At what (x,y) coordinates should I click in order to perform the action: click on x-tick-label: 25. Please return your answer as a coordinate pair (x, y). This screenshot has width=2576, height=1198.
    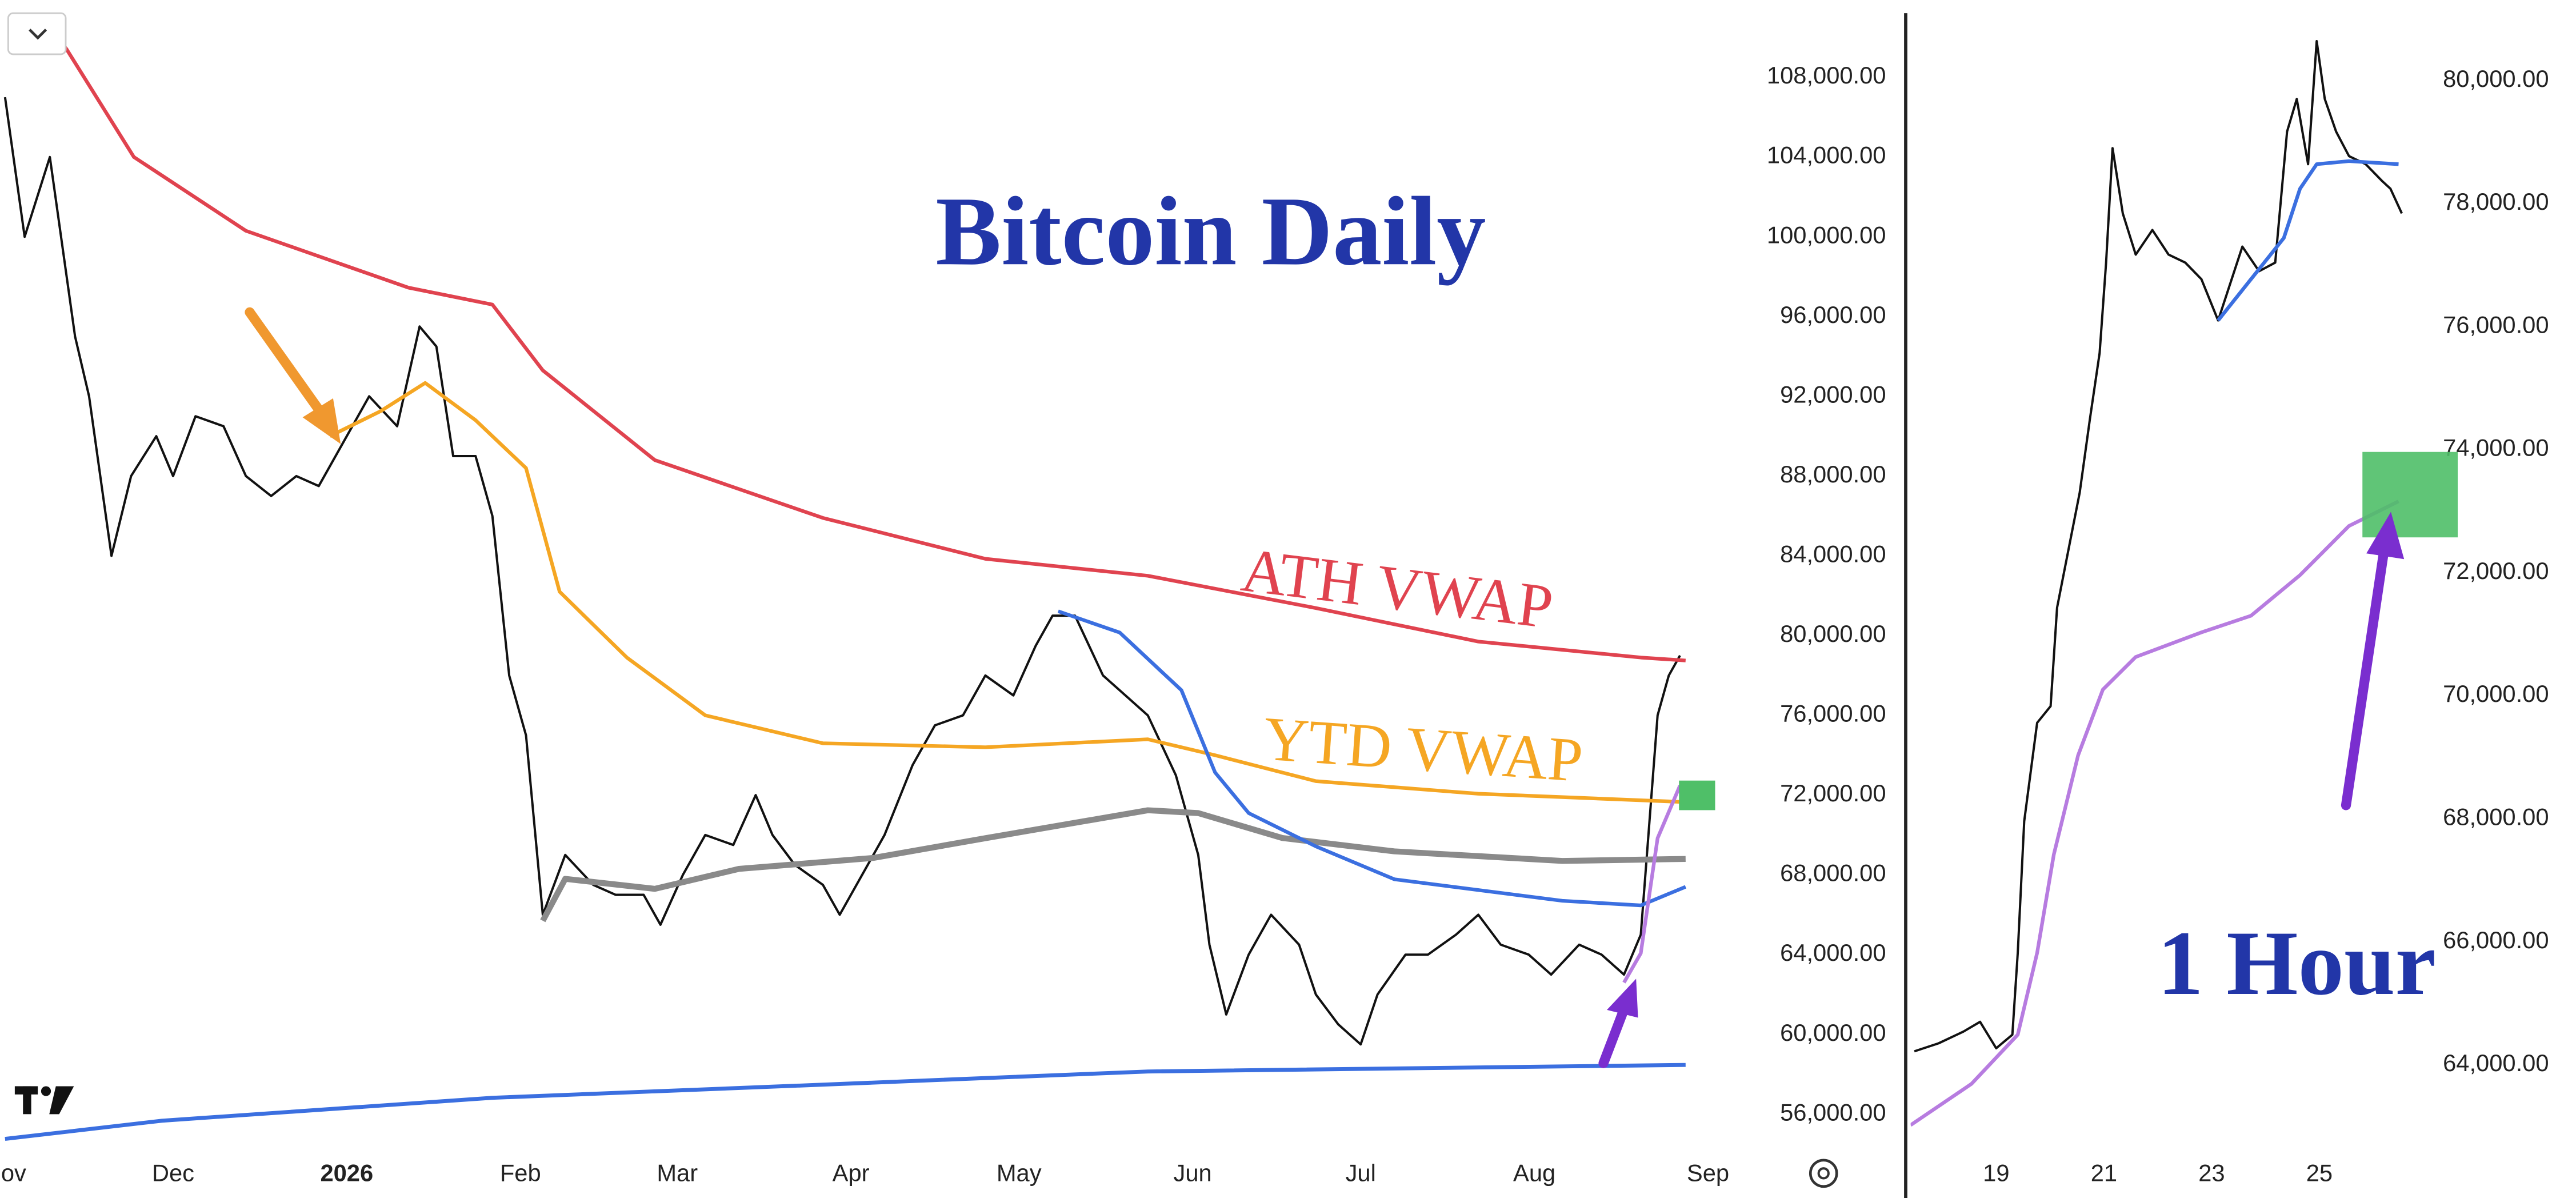
    Looking at the image, I should click on (2319, 1173).